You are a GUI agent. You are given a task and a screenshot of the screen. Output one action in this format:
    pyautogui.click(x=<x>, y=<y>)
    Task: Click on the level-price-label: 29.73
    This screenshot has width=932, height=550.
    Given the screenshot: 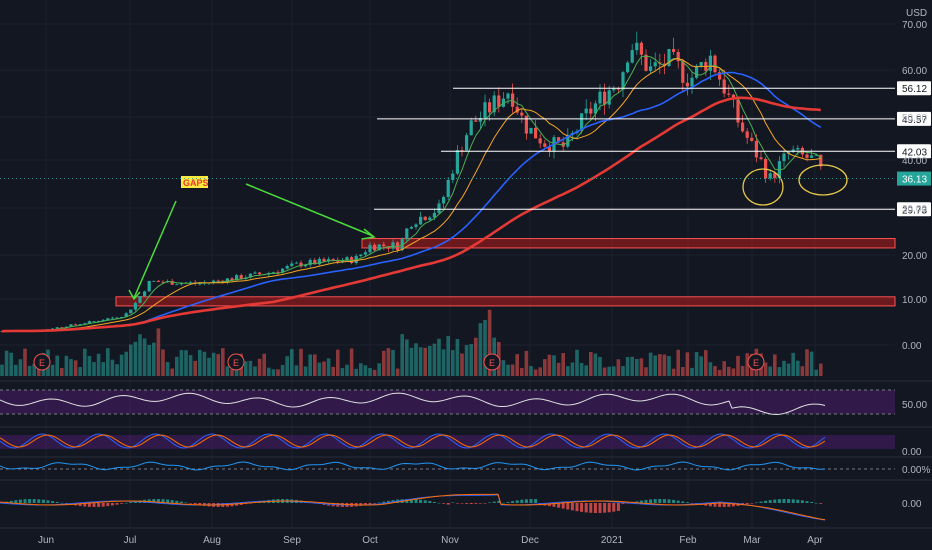 What is the action you would take?
    pyautogui.click(x=914, y=210)
    